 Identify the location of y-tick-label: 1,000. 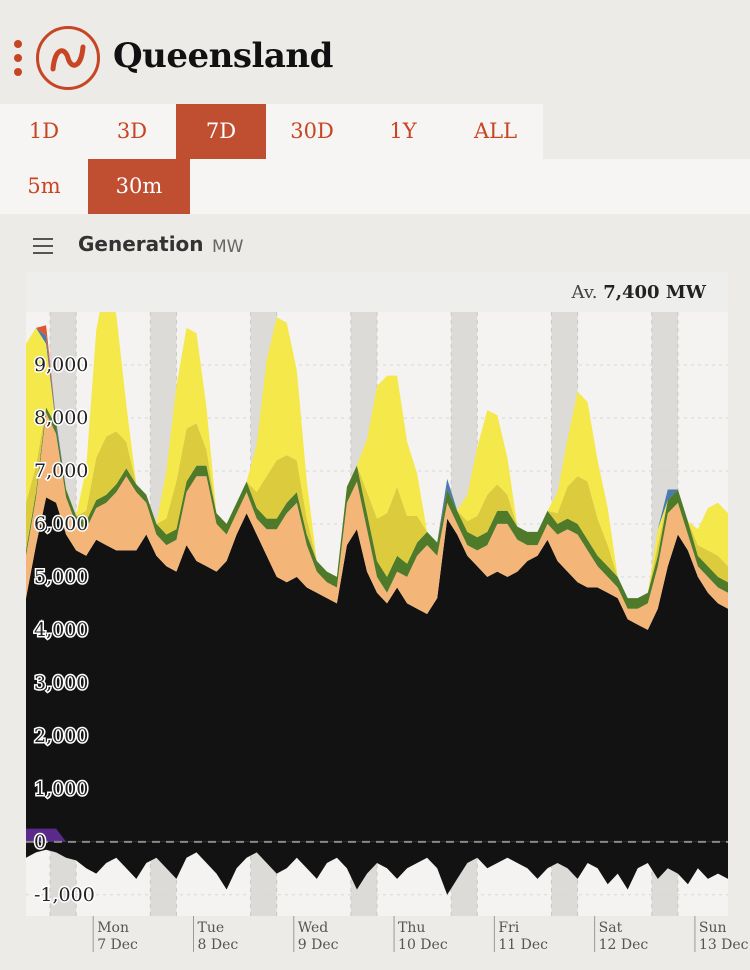
(61, 789).